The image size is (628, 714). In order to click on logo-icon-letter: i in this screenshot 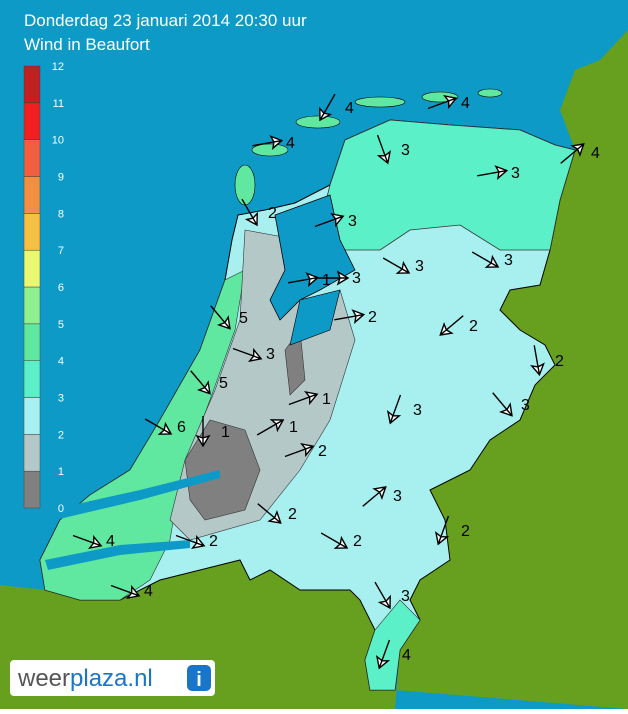, I will do `click(199, 680)`.